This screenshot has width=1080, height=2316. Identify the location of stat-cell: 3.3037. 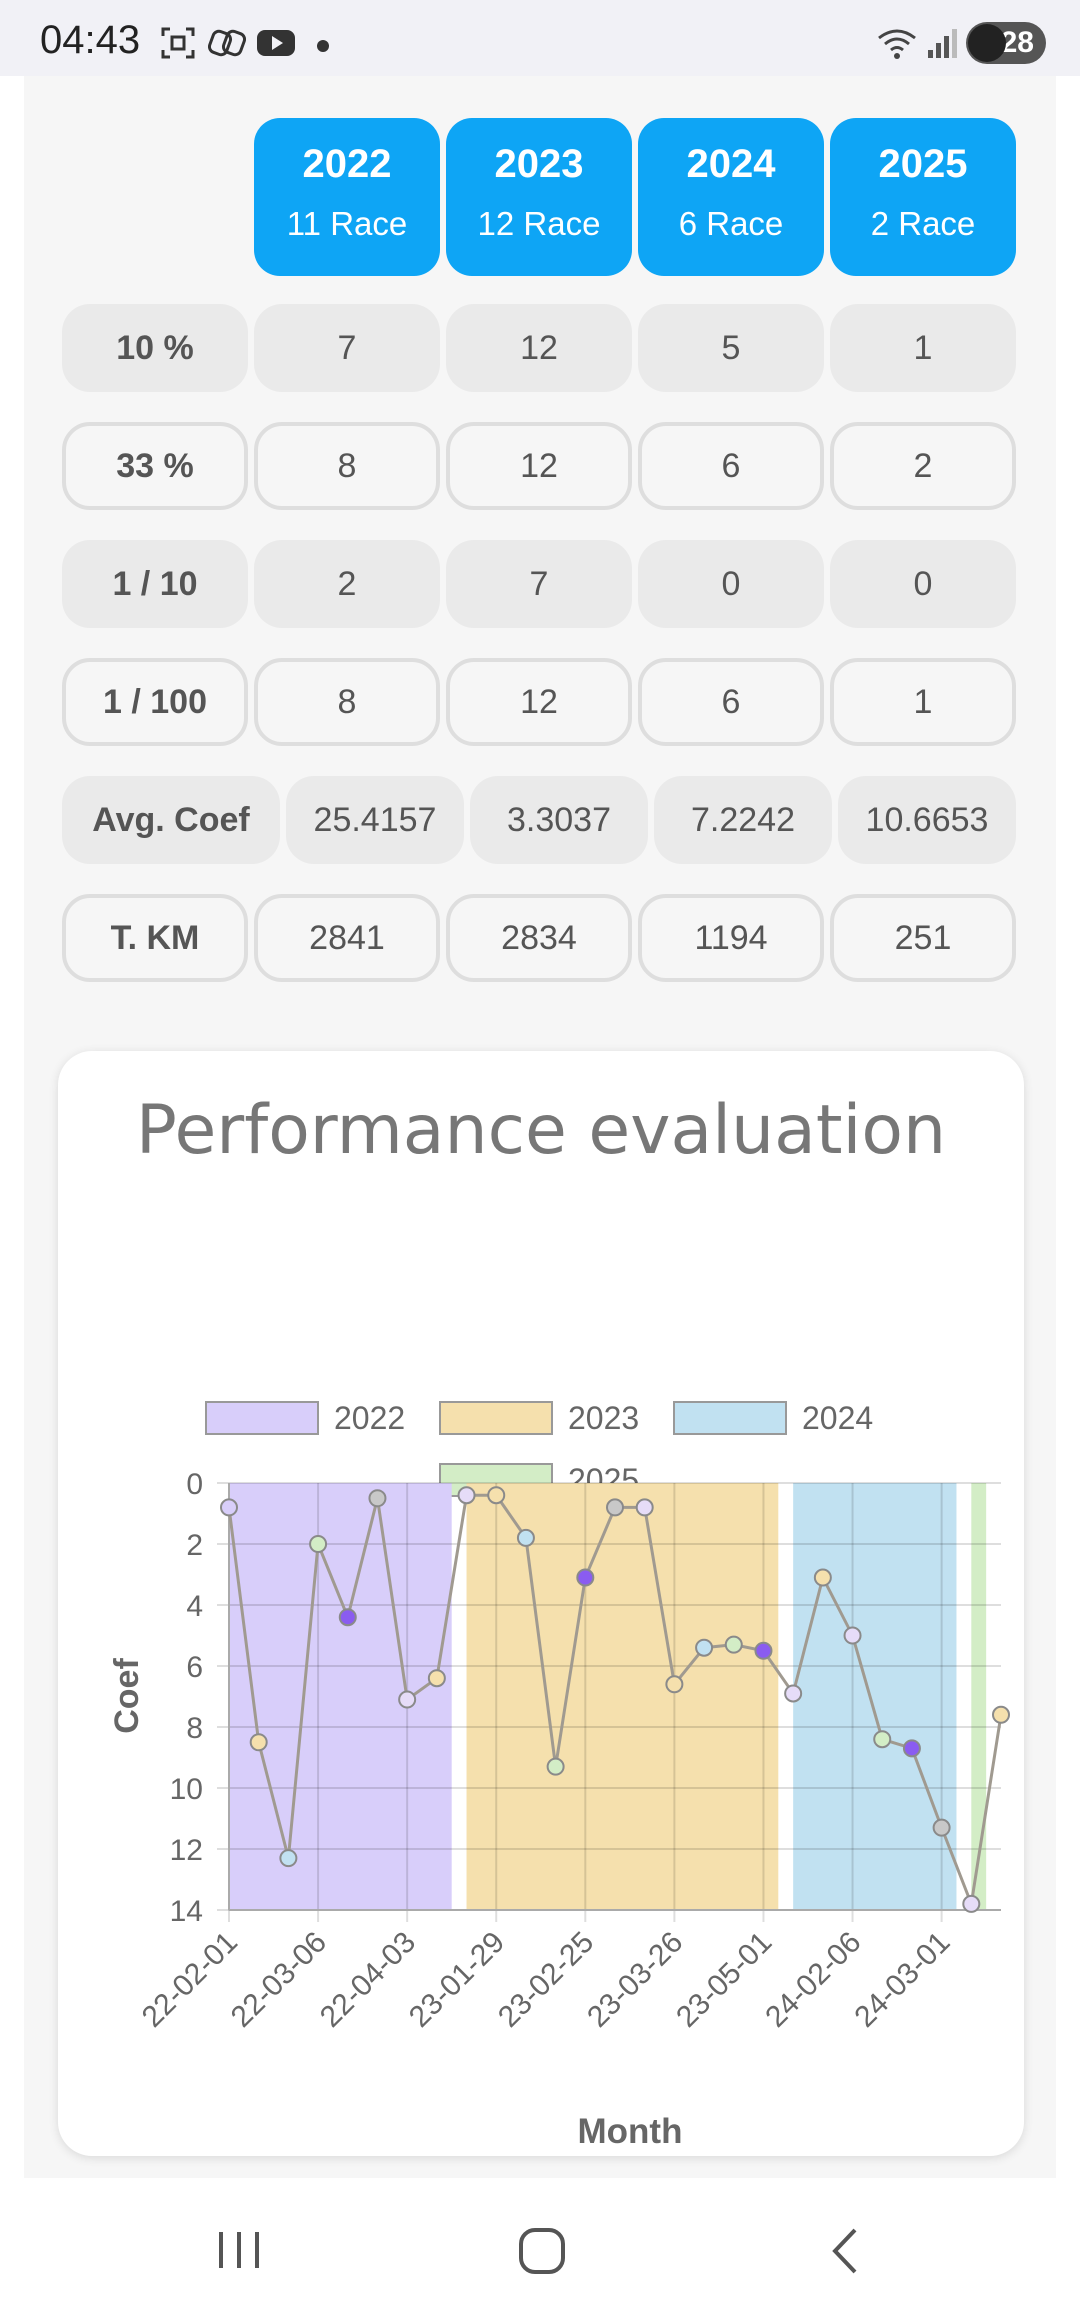
(559, 820).